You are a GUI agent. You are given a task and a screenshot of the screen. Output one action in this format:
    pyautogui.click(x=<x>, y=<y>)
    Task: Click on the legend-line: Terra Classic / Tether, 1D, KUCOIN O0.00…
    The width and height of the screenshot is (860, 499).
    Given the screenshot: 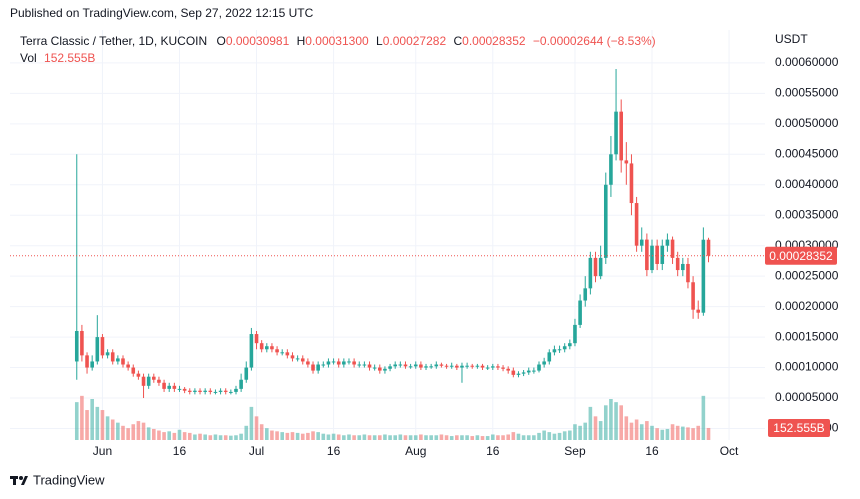 What is the action you would take?
    pyautogui.click(x=338, y=41)
    